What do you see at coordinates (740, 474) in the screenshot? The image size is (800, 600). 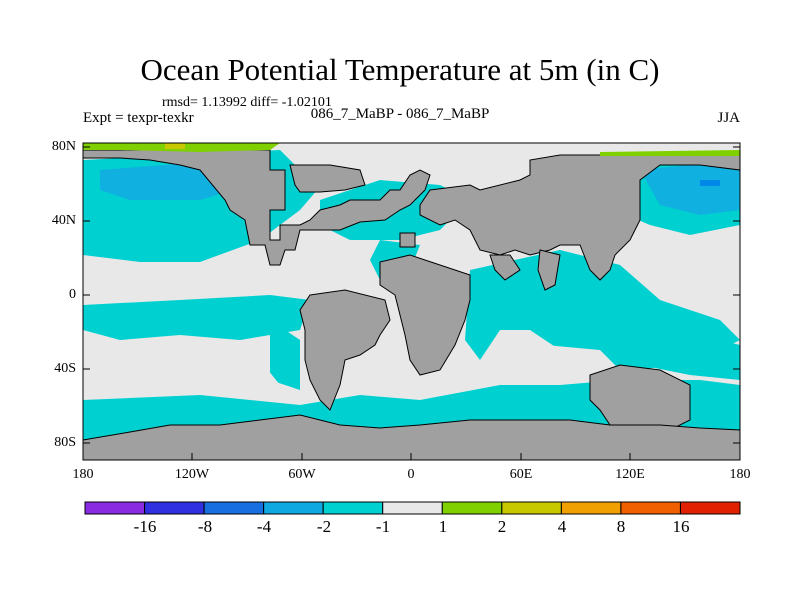 I see `lon-label-180e: 180` at bounding box center [740, 474].